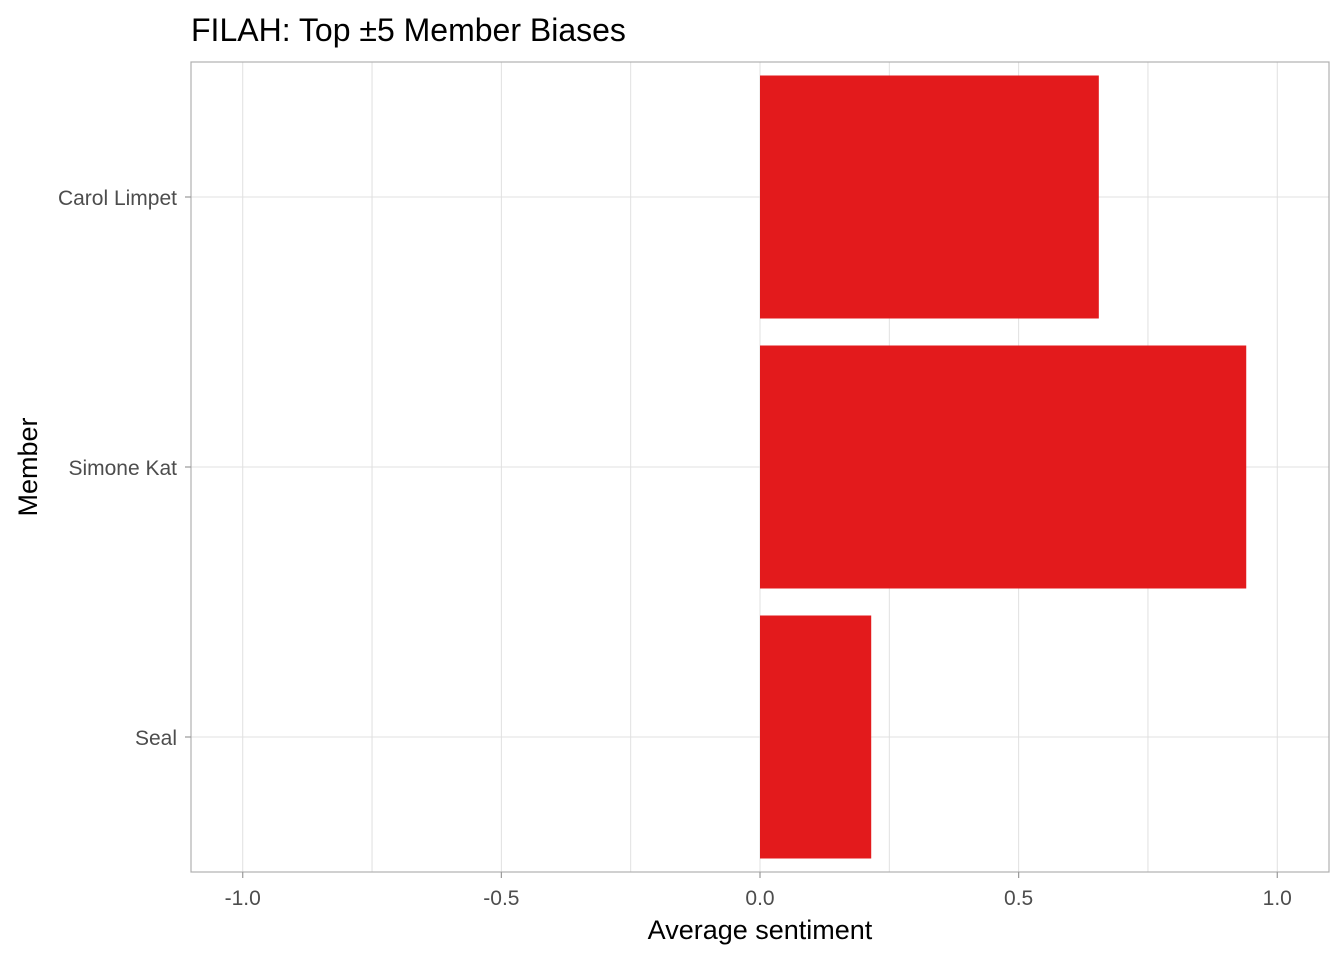  Describe the element at coordinates (28, 466) in the screenshot. I see `y-axis-title: Member` at that location.